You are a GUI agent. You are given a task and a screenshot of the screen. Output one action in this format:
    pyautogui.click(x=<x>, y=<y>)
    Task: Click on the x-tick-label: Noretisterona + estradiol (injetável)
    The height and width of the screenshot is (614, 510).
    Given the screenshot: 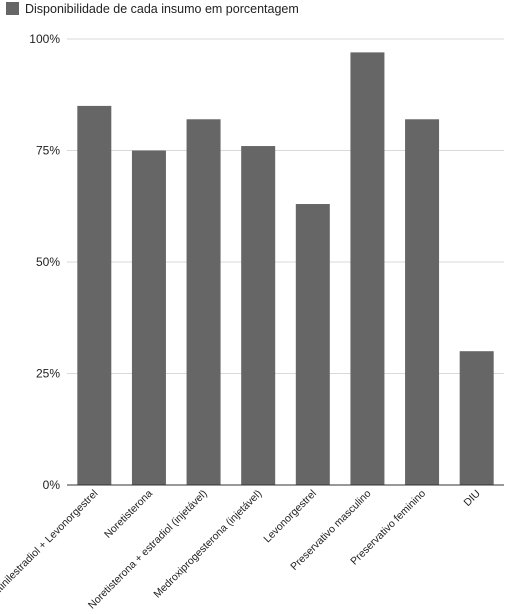 What is the action you would take?
    pyautogui.click(x=148, y=550)
    